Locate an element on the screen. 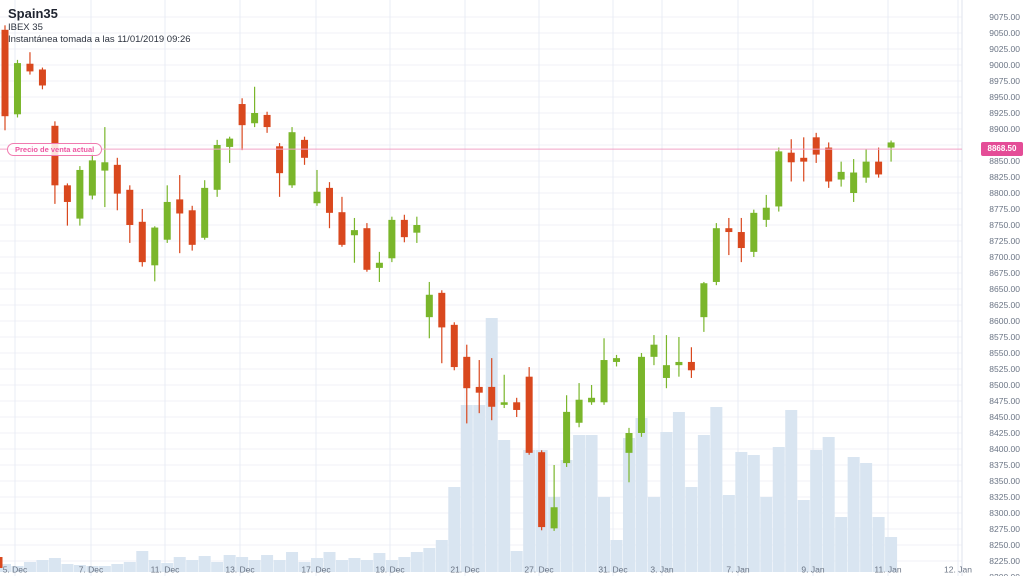 This screenshot has height=576, width=1024. y-axis-tick-label: 8300.00 is located at coordinates (1004, 513).